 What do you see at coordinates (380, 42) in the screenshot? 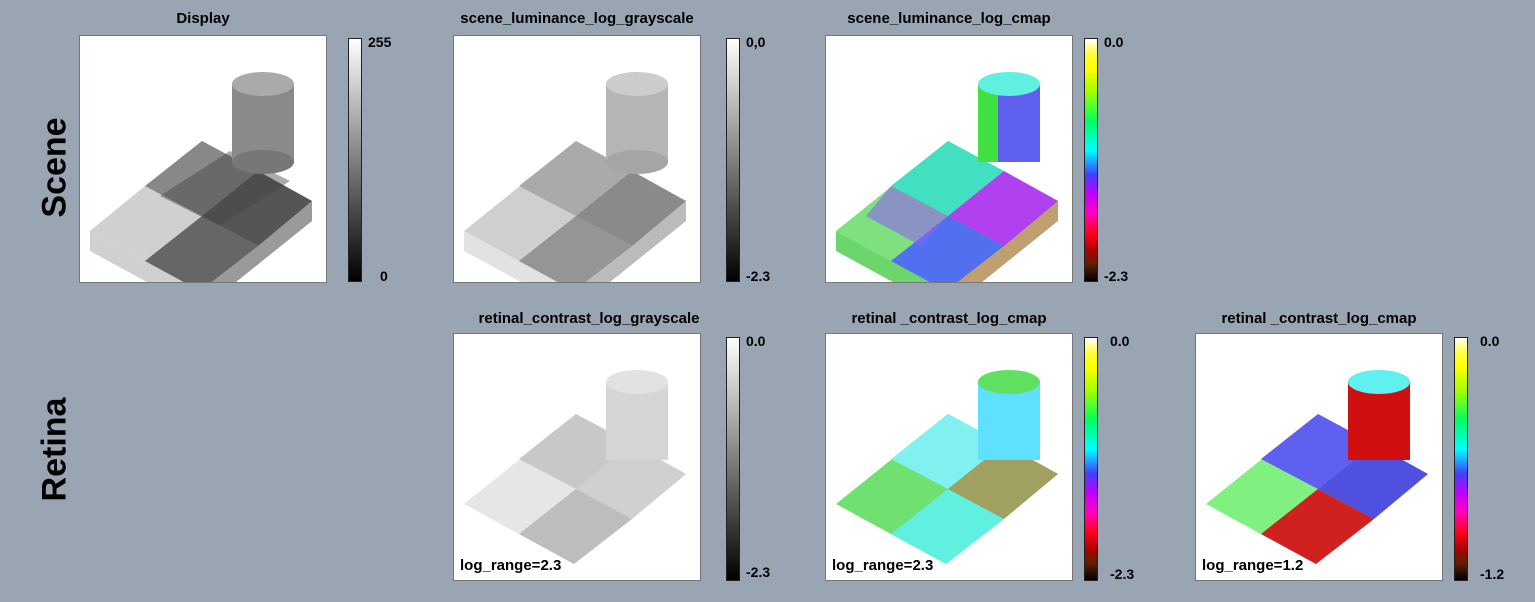
I see `display-top-tick: 255` at bounding box center [380, 42].